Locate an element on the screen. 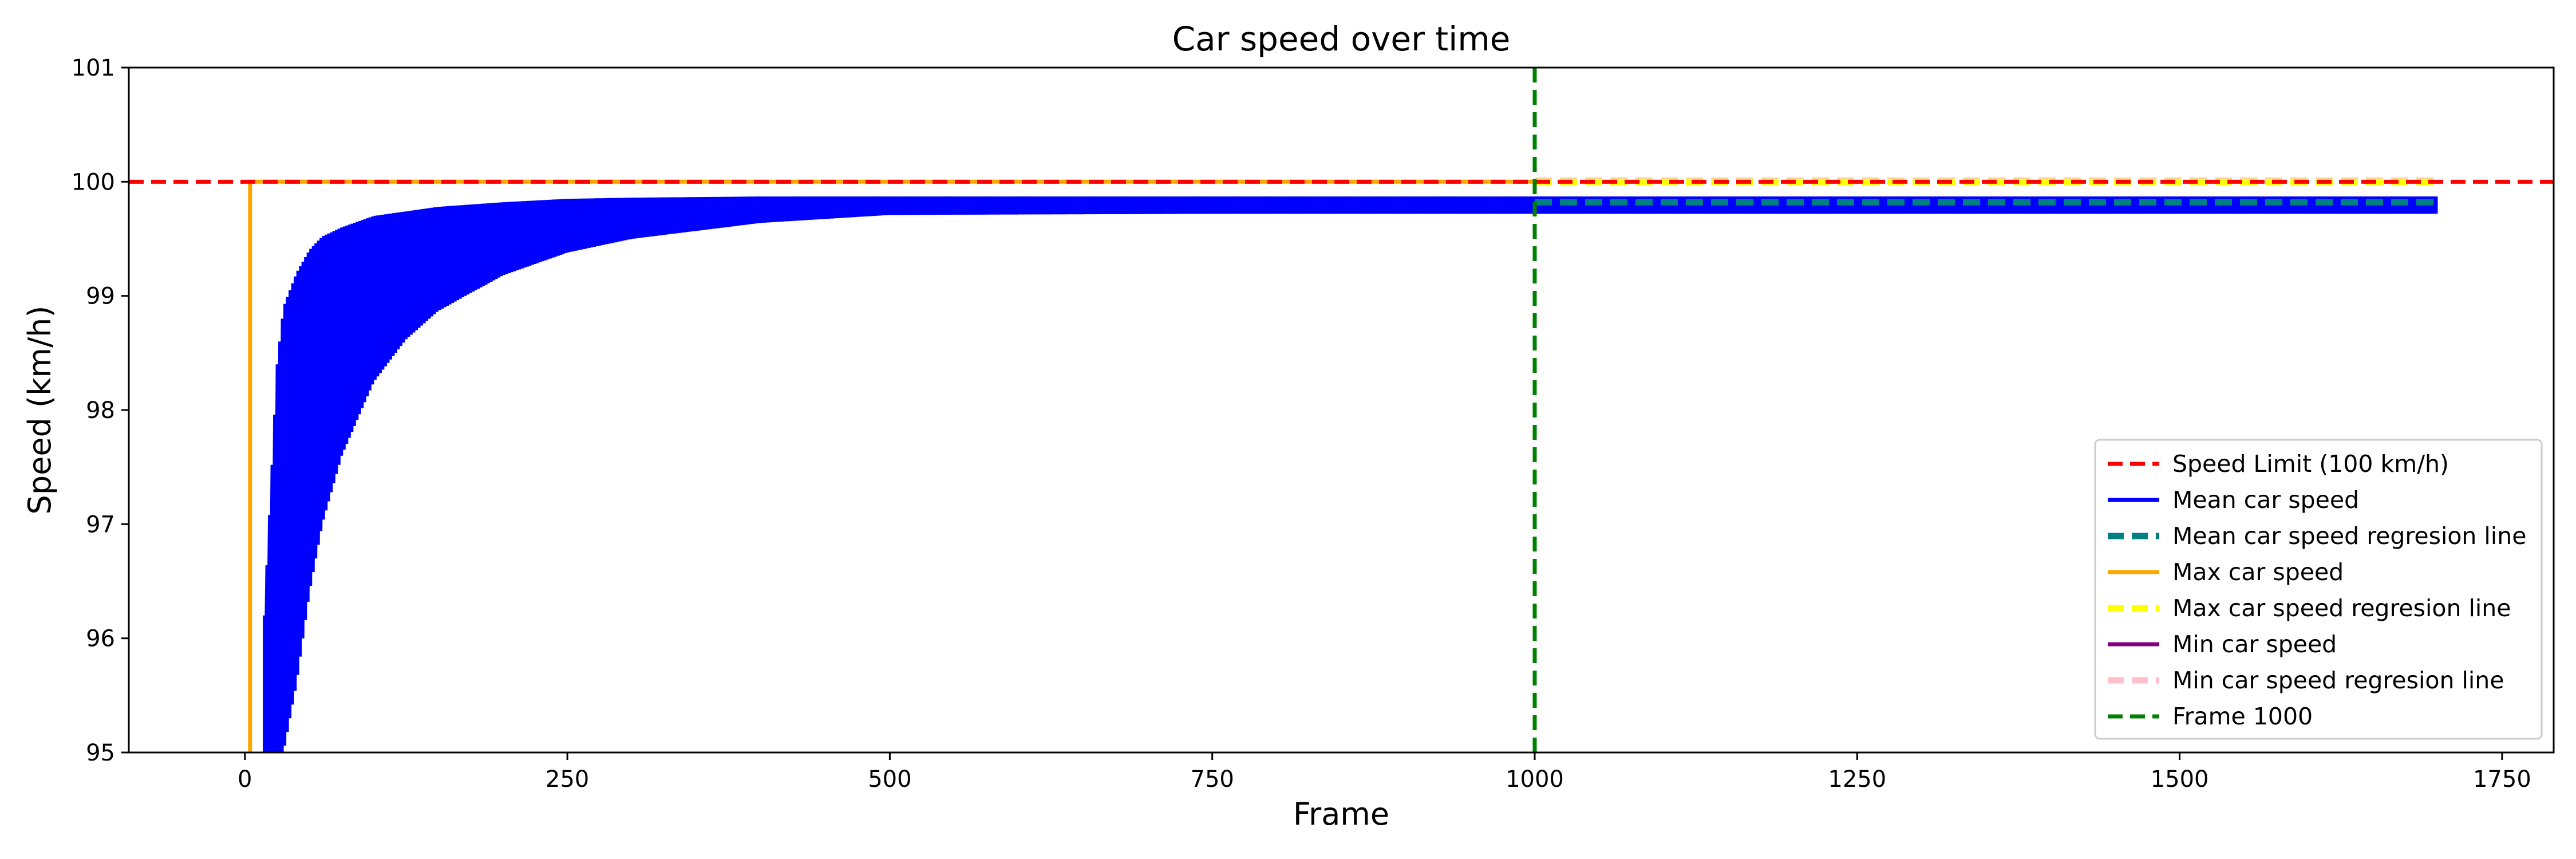 The image size is (2576, 859). x-axis-label: Frame is located at coordinates (1341, 814).